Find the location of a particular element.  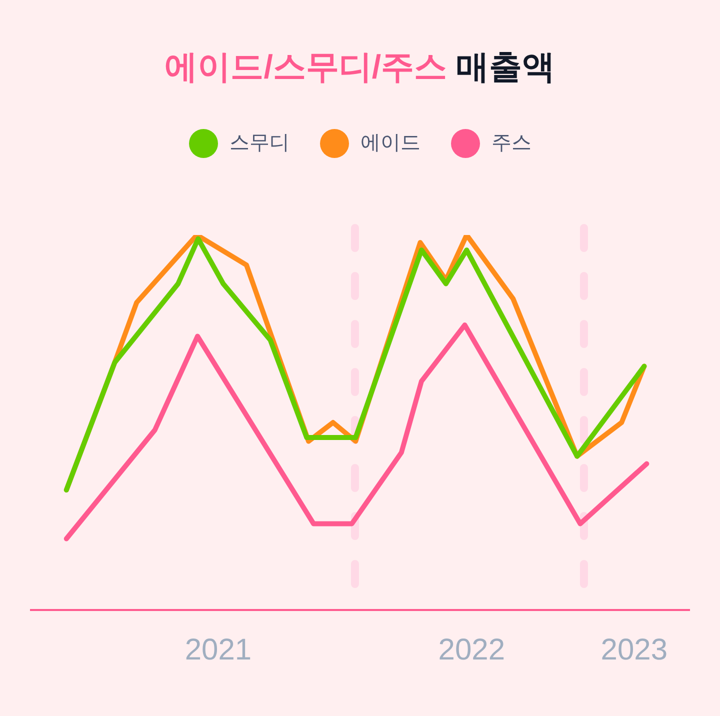

chart-title: 에이드/스무디/주스 매출액 is located at coordinates (360, 66).